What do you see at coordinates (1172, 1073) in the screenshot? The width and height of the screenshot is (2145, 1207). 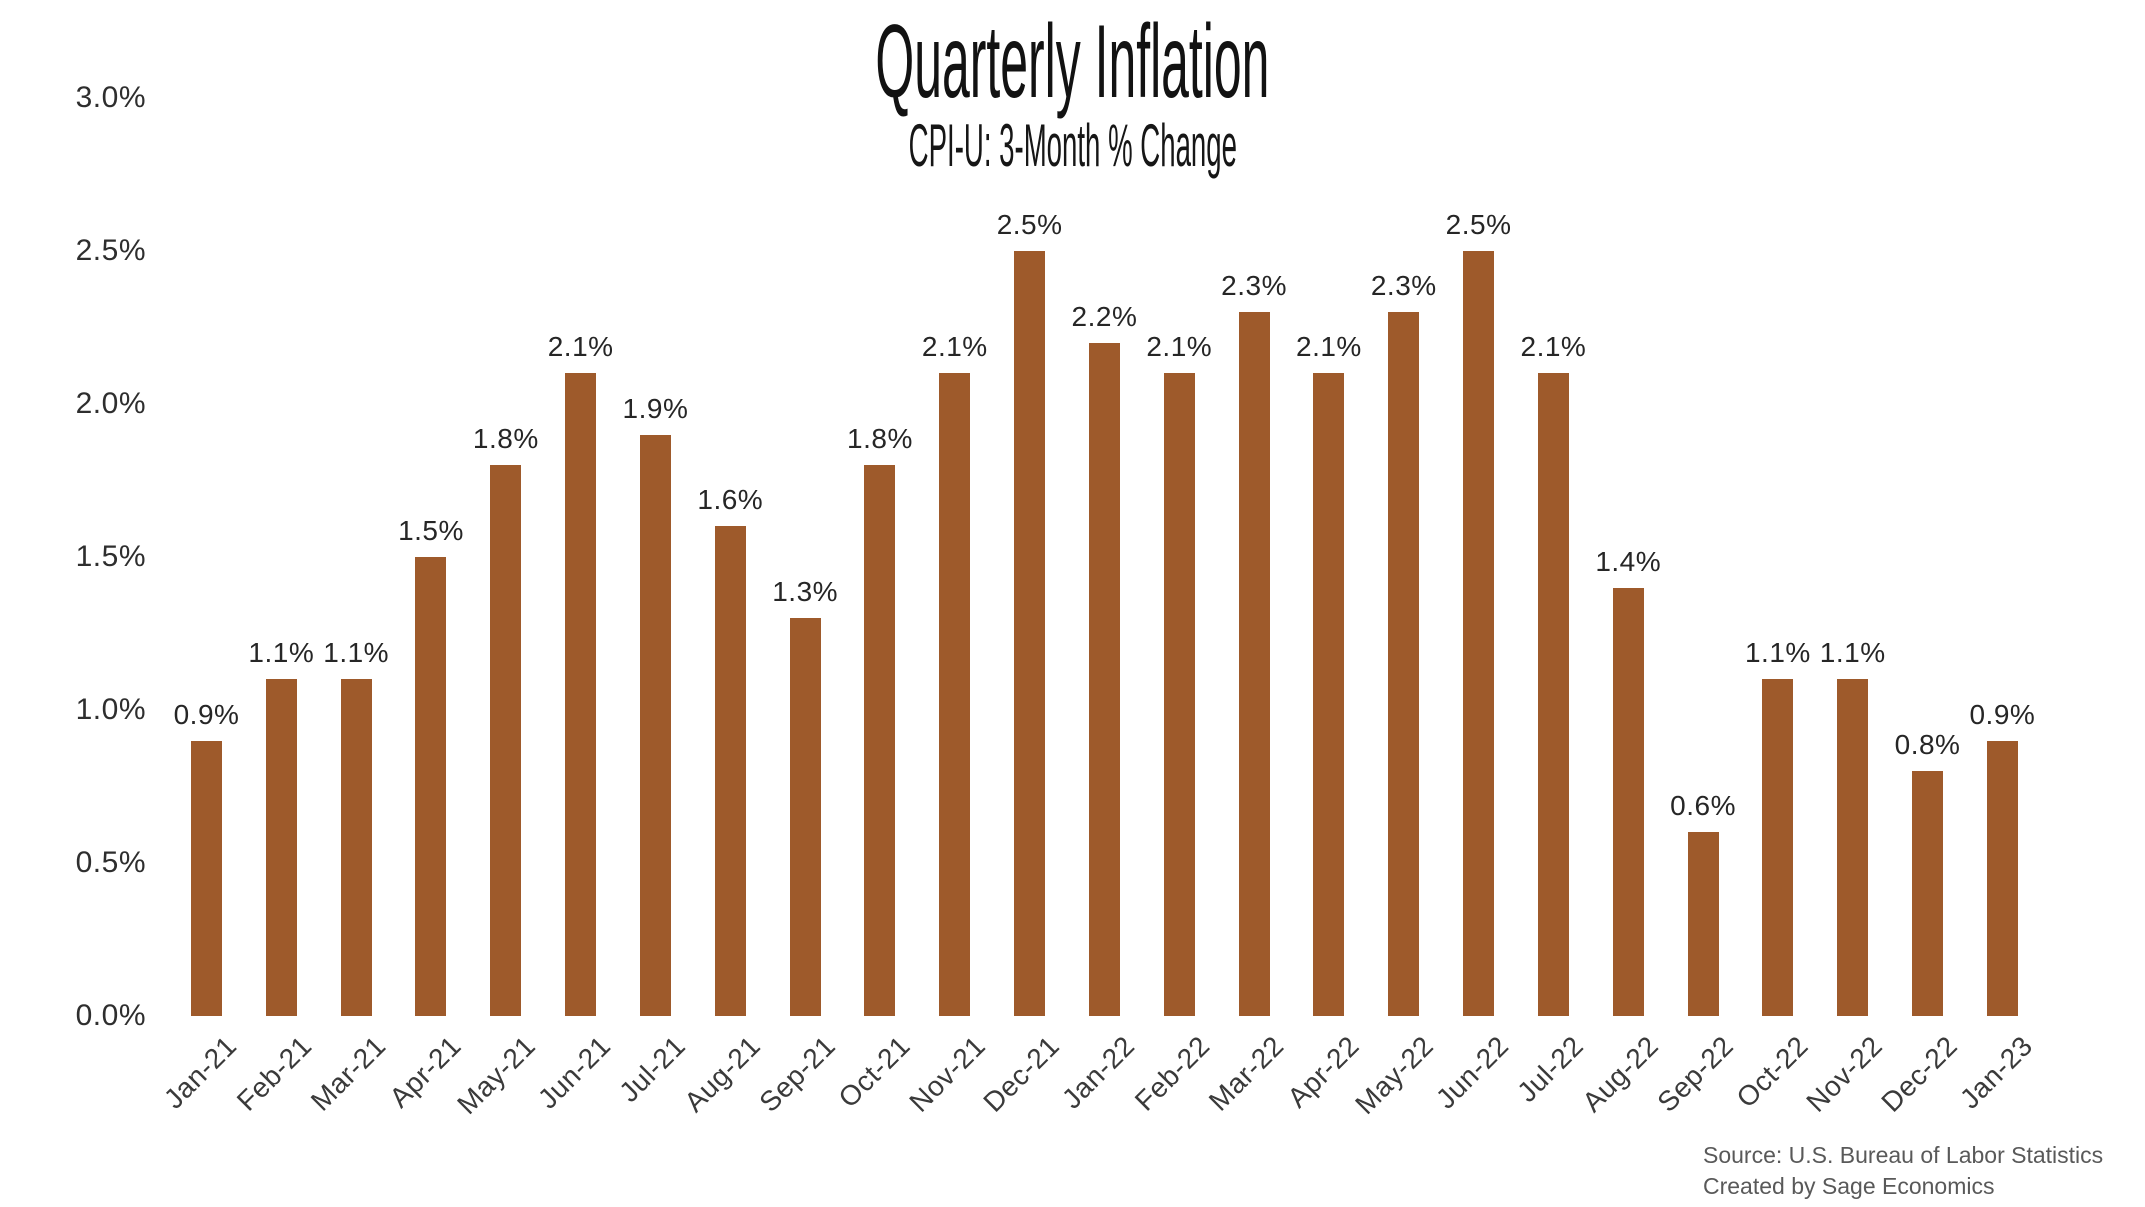 I see `x-tick-label: Feb-22` at bounding box center [1172, 1073].